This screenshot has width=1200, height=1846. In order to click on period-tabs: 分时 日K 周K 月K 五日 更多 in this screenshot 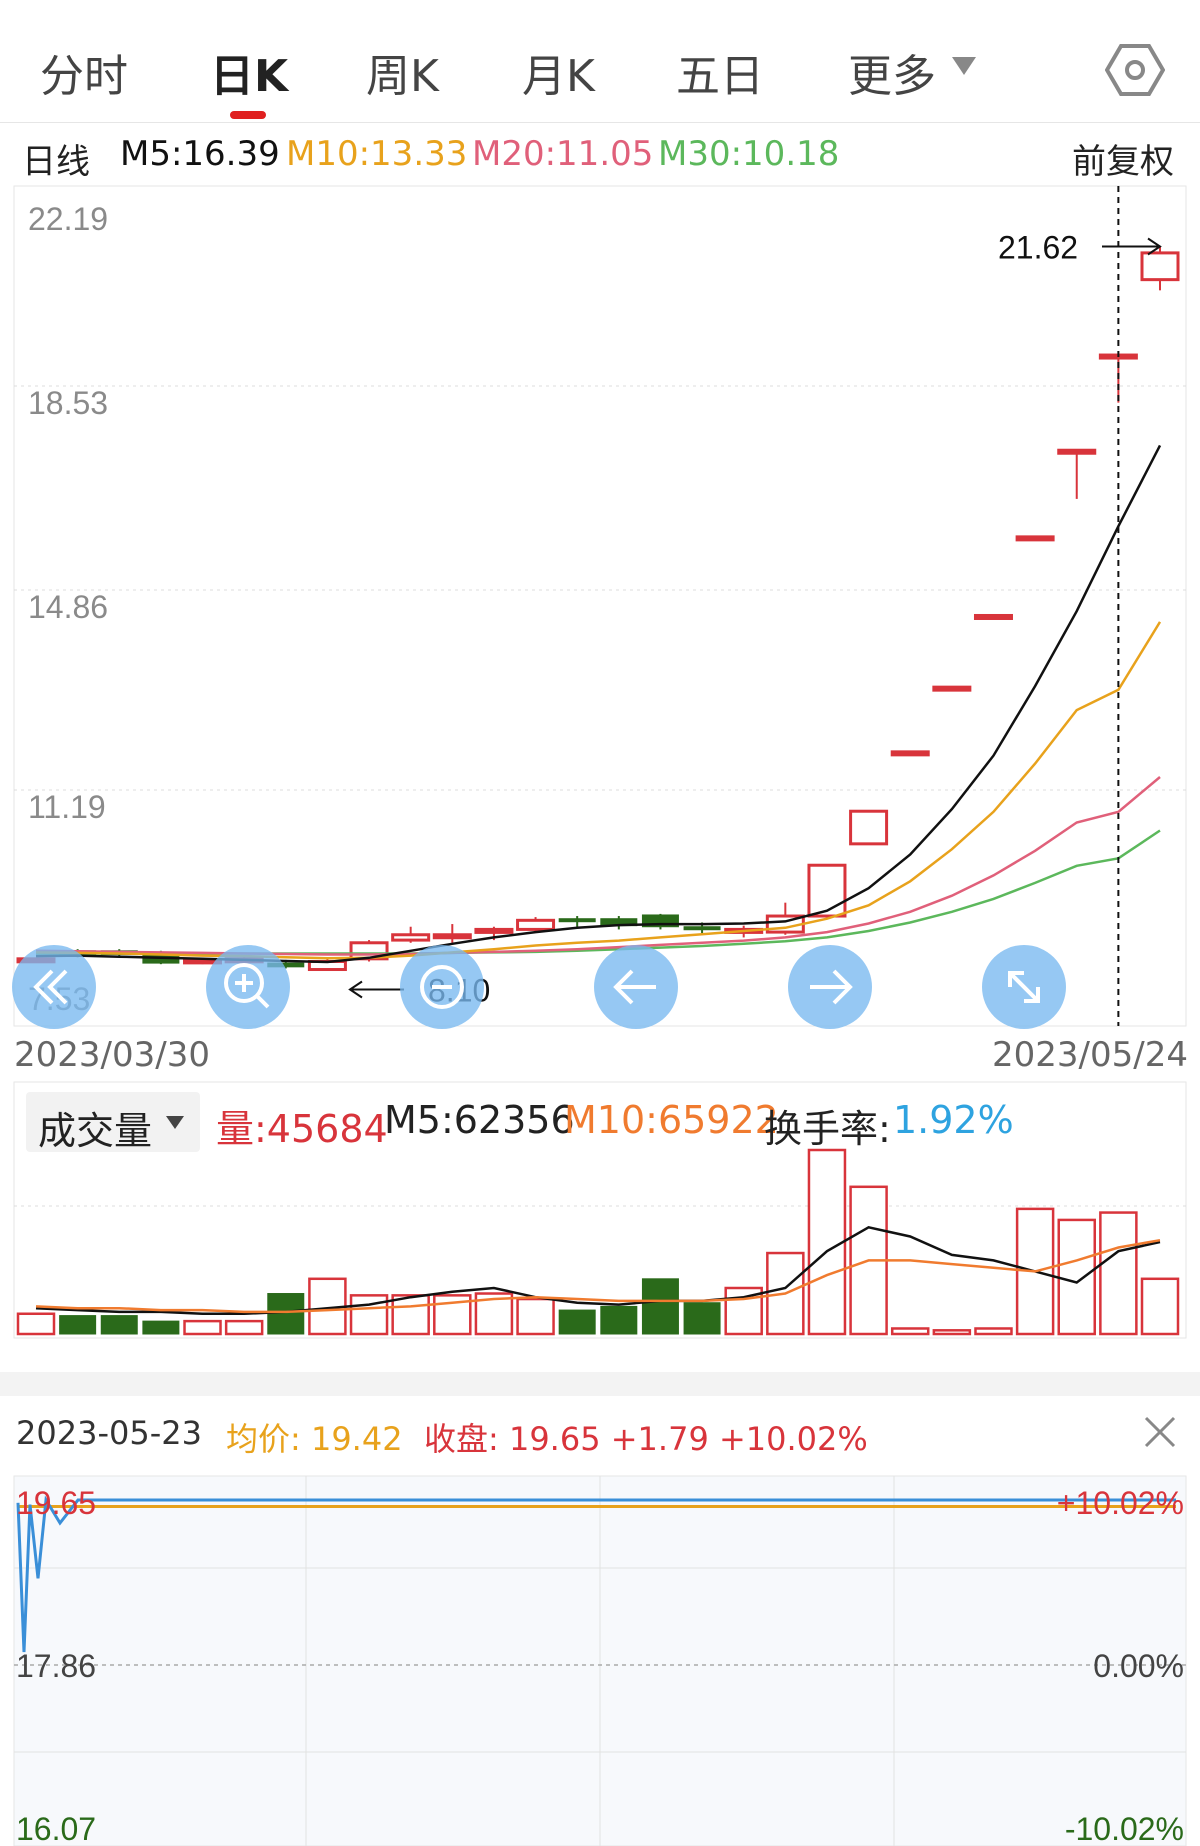, I will do `click(600, 61)`.